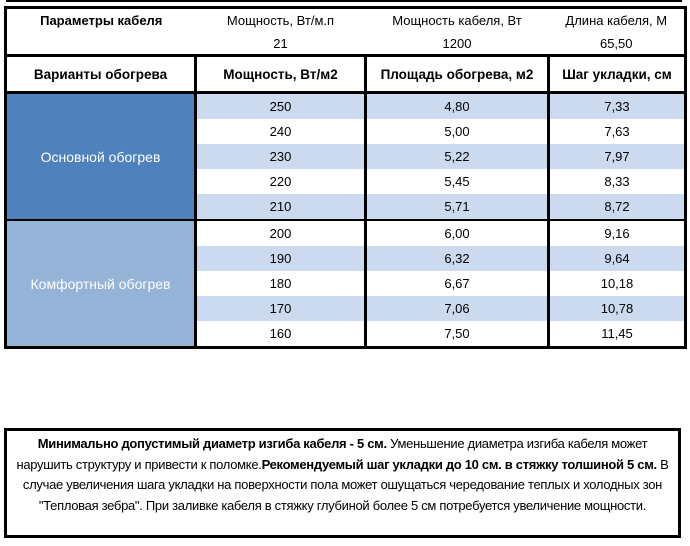 Image resolution: width=690 pixels, height=546 pixels. Describe the element at coordinates (616, 181) in the screenshot. I see `data-cell: 8,33` at that location.